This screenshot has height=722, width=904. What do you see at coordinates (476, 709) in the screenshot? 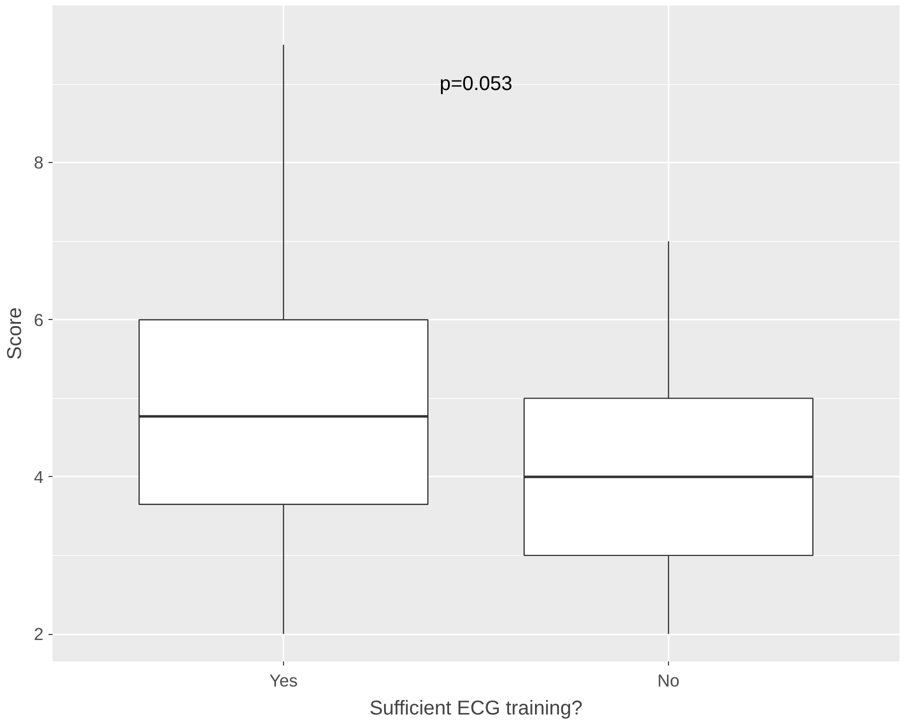
I see `x-axis-title: Sufficient ECG training?` at bounding box center [476, 709].